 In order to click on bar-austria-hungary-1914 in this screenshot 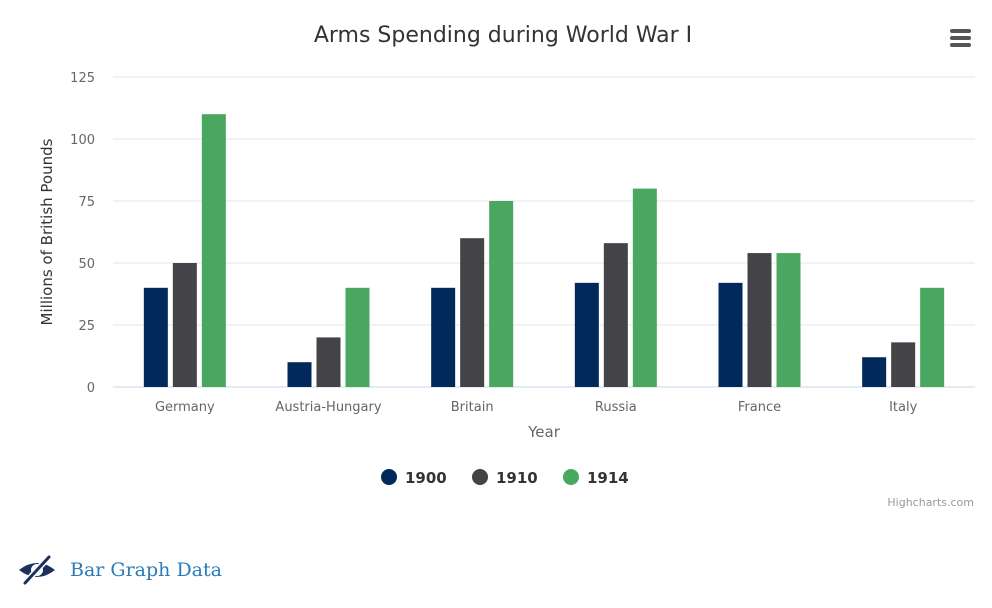, I will do `click(357, 337)`.